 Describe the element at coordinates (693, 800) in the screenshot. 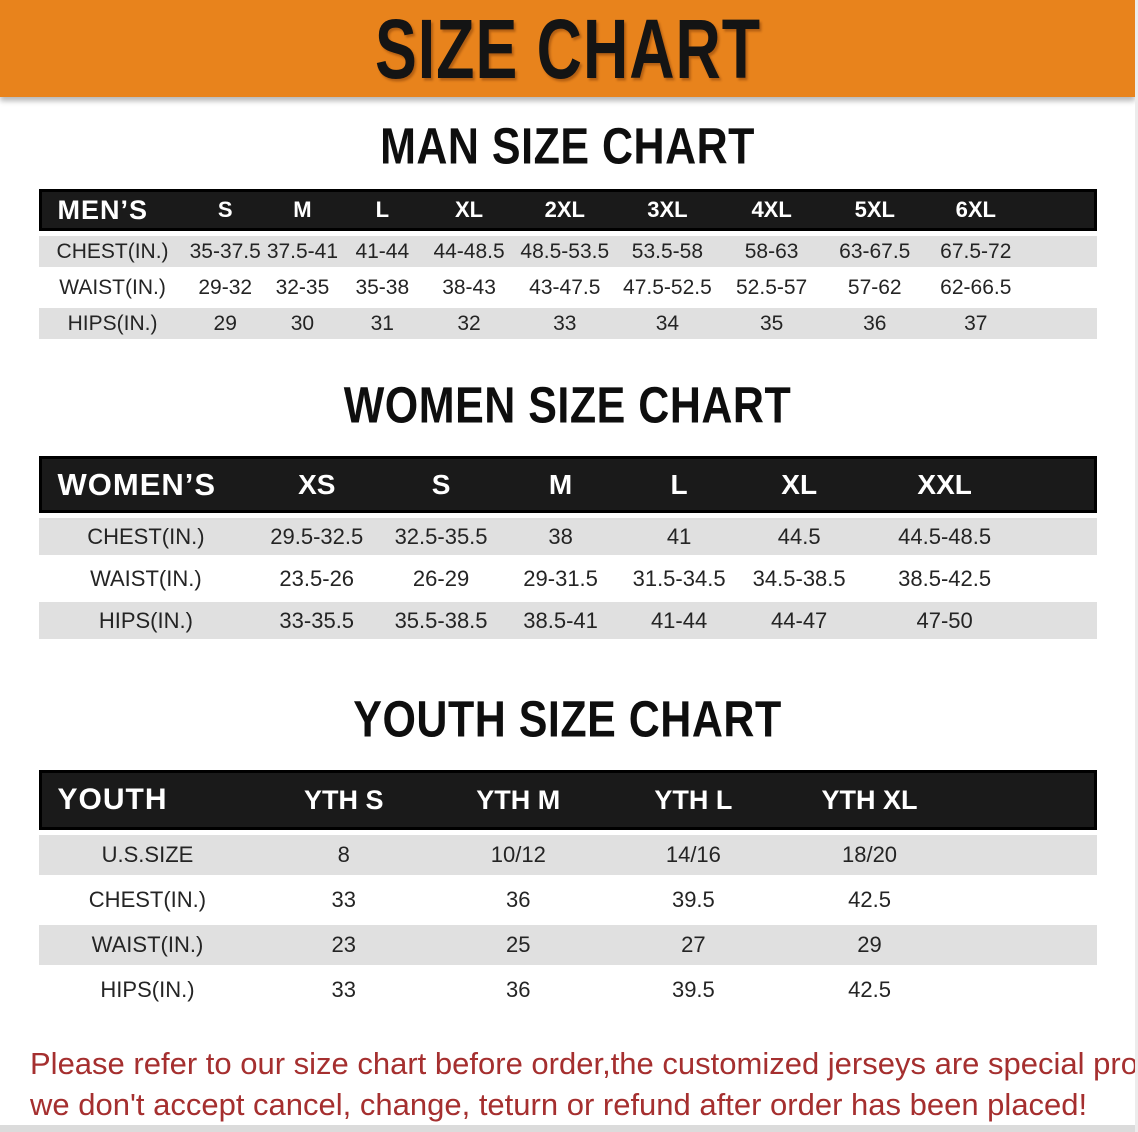

I see `size-column-header: YTH L` at that location.